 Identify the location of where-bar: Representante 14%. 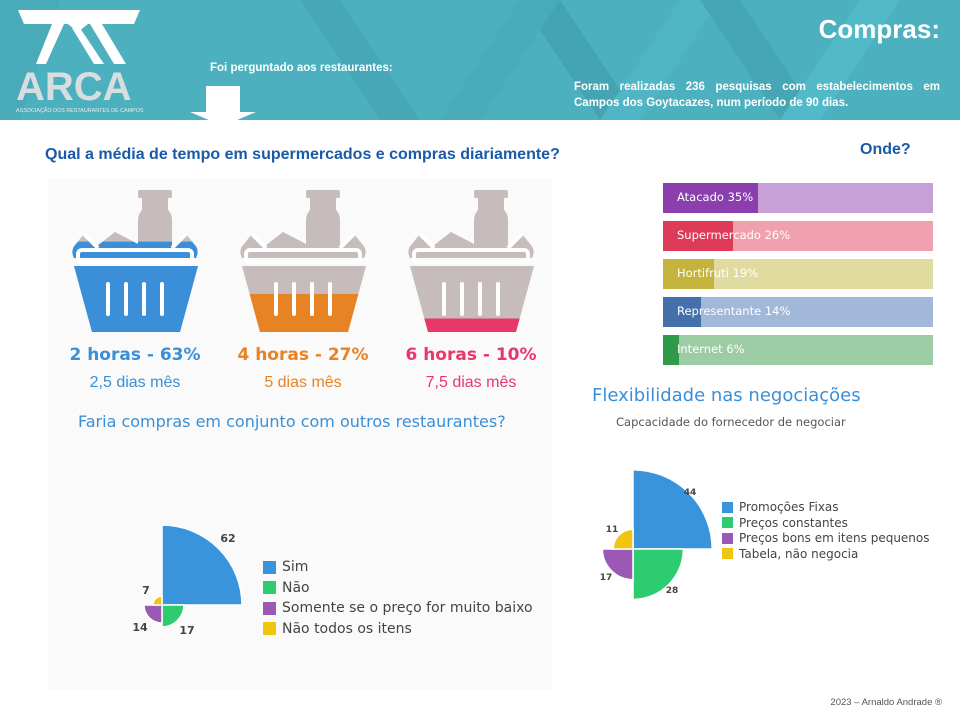
(798, 312).